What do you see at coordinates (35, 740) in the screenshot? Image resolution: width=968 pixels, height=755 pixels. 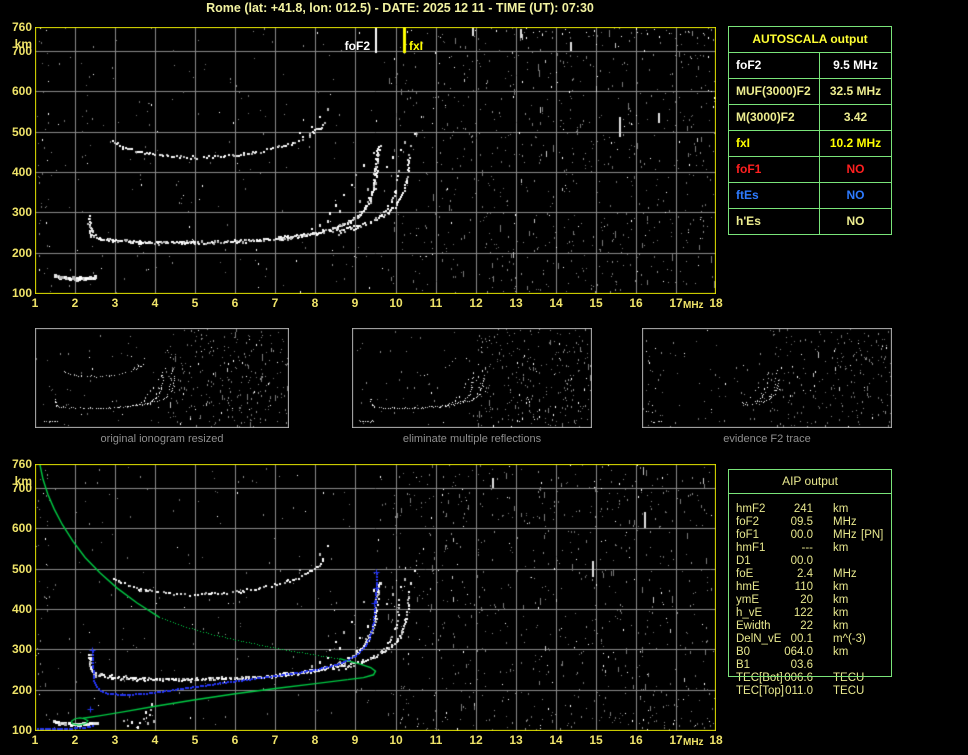 I see `x-tick-label: 1` at bounding box center [35, 740].